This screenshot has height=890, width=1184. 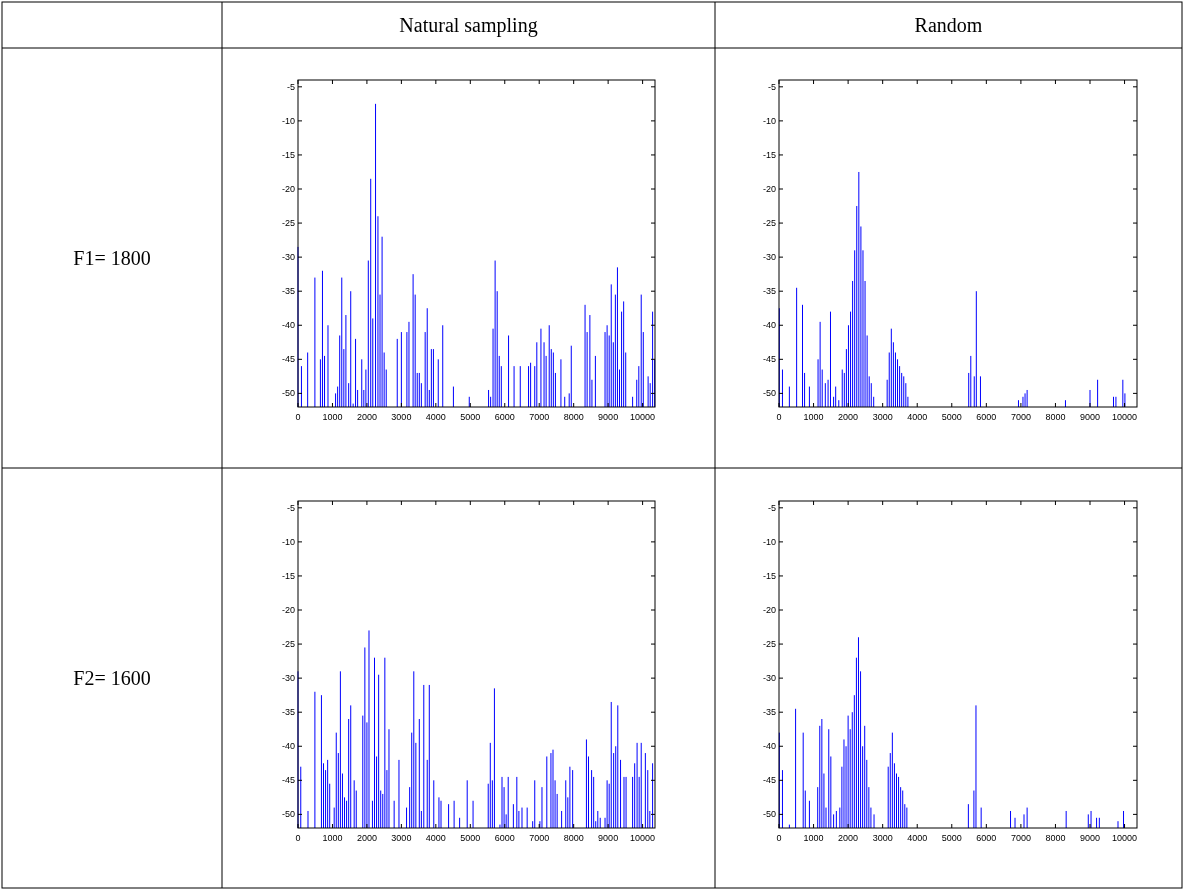 I want to click on chart-title: Random, so click(x=948, y=25).